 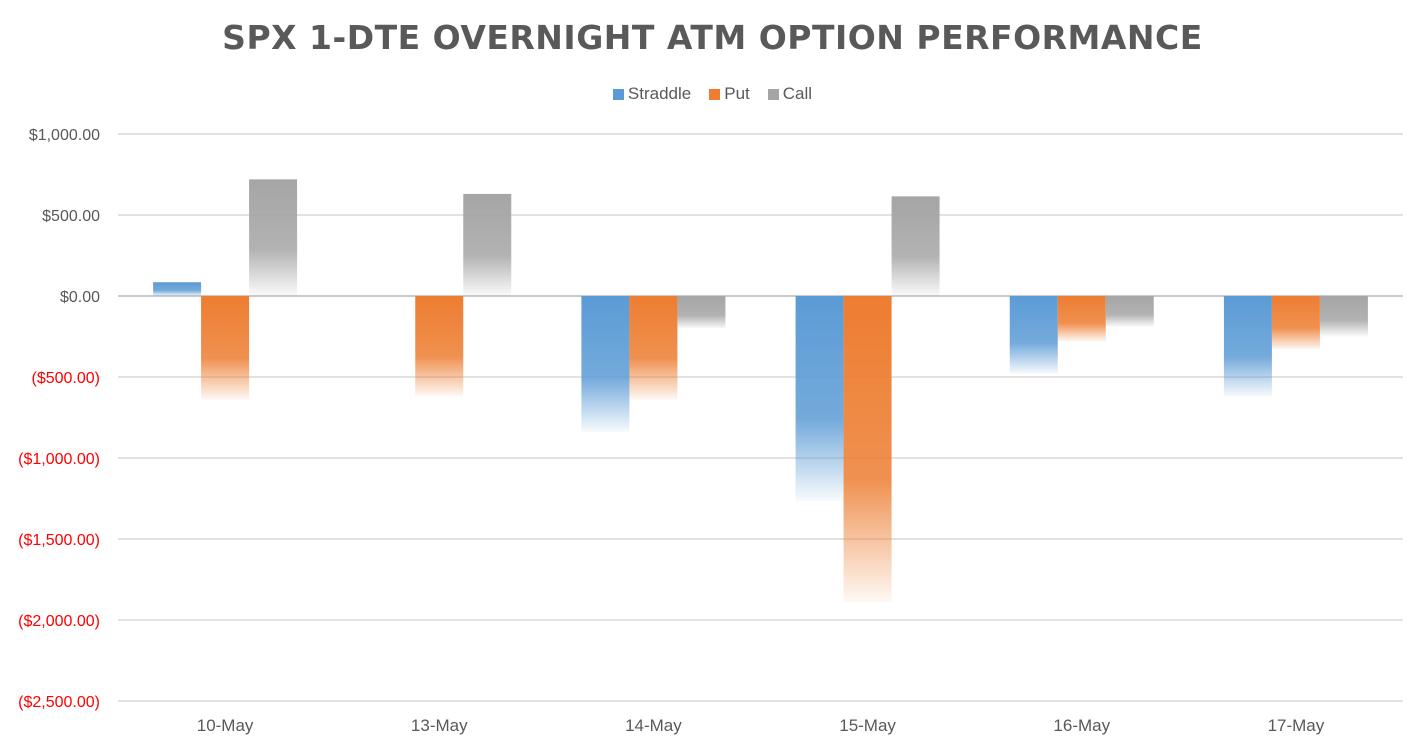 What do you see at coordinates (915, 246) in the screenshot?
I see `bar-call-15-may` at bounding box center [915, 246].